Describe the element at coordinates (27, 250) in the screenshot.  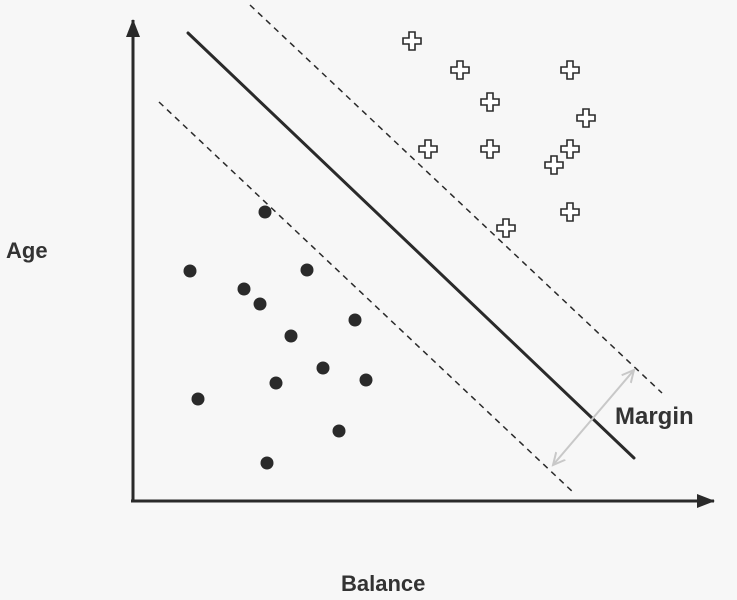
I see `y-axis-label: Age` at that location.